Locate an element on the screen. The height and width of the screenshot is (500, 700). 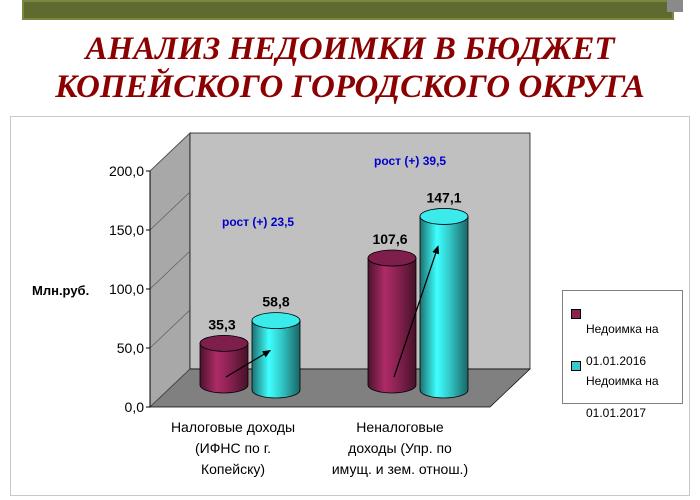
y-axis-label: Млн.руб. is located at coordinates (60, 290).